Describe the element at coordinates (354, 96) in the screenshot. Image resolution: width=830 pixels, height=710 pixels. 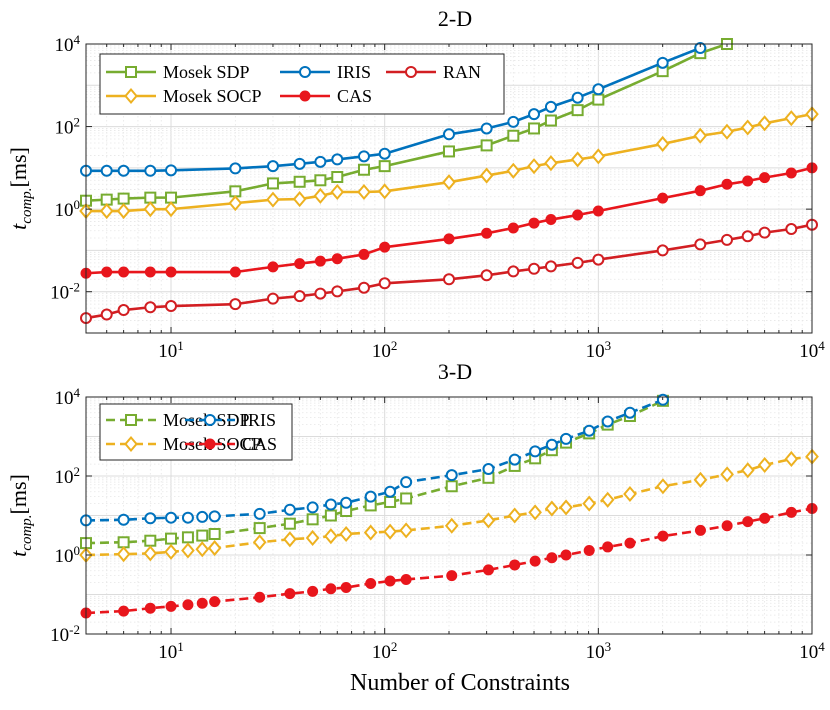
I see `legend-label-cas: CAS` at that location.